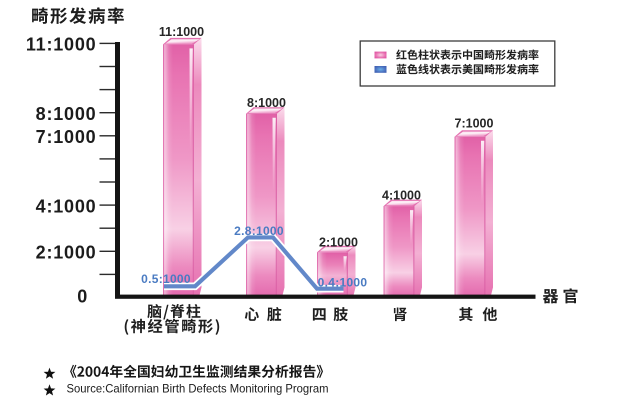  What do you see at coordinates (166, 279) in the screenshot?
I see `svg-text: 0.5:1000` at bounding box center [166, 279].